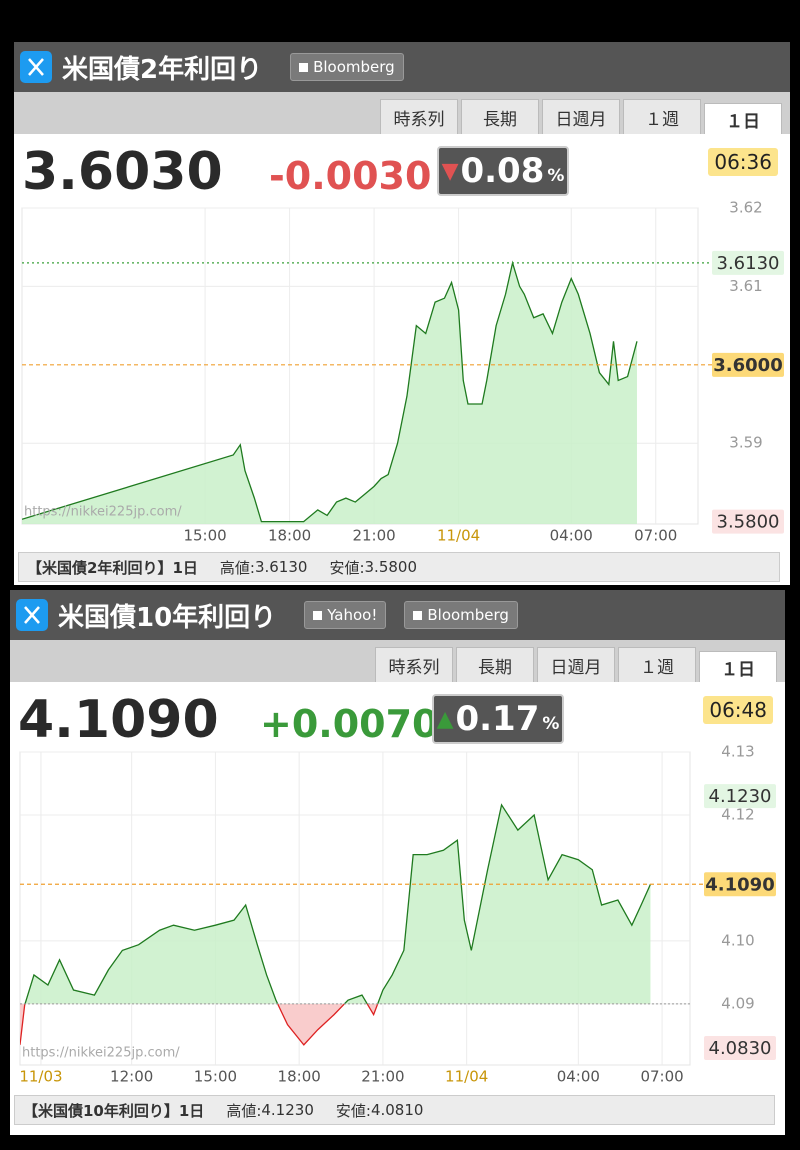  I want to click on line, so click(338, 903).